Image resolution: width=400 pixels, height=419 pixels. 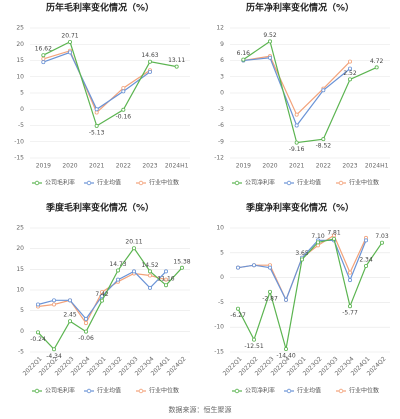 What do you see at coordinates (286, 356) in the screenshot?
I see `data-label: -14.40` at bounding box center [286, 356].